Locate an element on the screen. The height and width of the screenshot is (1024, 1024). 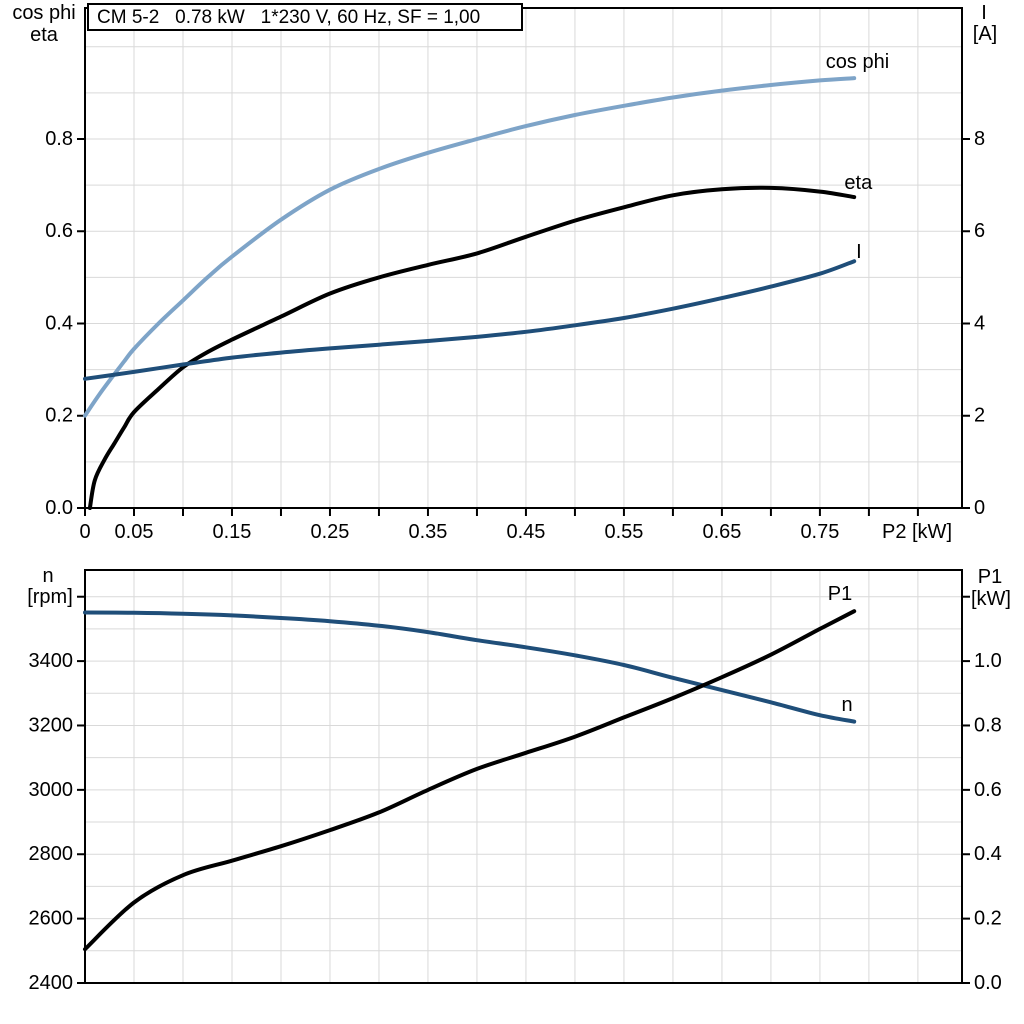
right-axis-title: P1 is located at coordinates (990, 577).